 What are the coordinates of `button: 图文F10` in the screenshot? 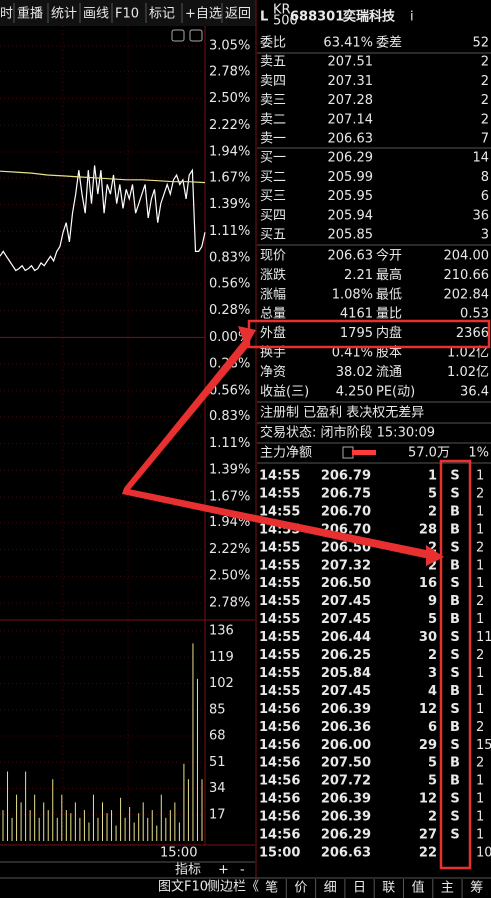 It's located at (183, 887).